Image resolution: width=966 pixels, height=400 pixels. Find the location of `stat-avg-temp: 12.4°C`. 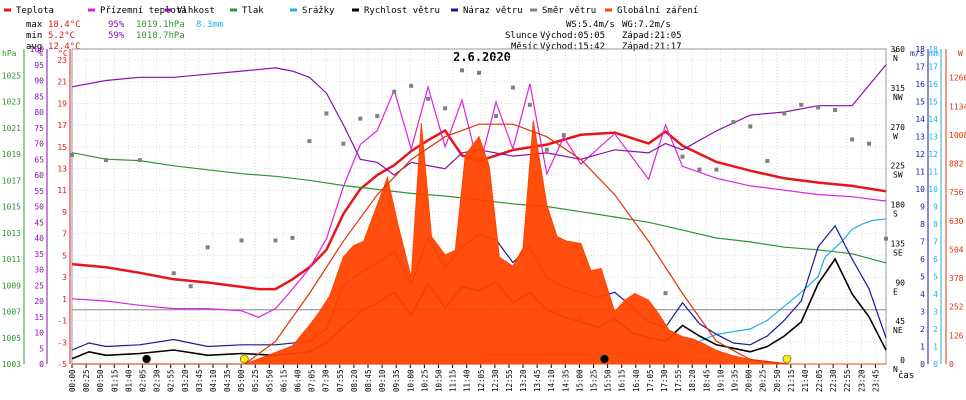

stat-avg-temp: 12.4°C is located at coordinates (64, 47).